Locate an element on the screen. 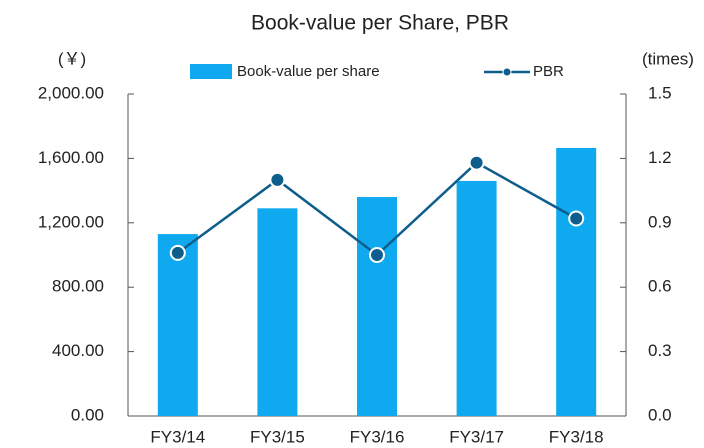  x-tick-label: FY3/14 is located at coordinates (177, 436).